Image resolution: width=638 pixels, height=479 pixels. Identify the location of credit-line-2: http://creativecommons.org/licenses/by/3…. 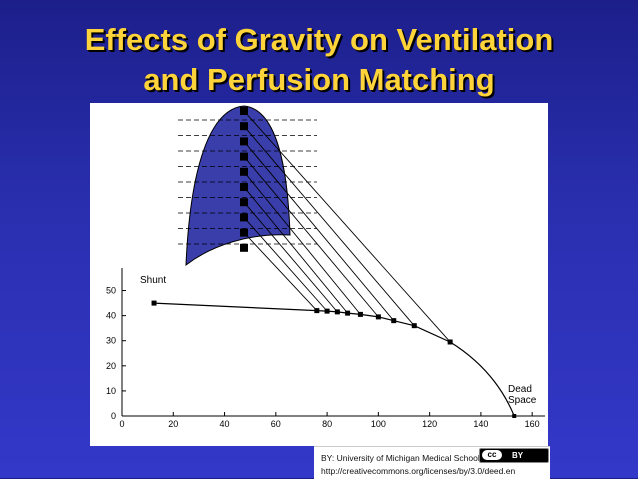
(418, 471).